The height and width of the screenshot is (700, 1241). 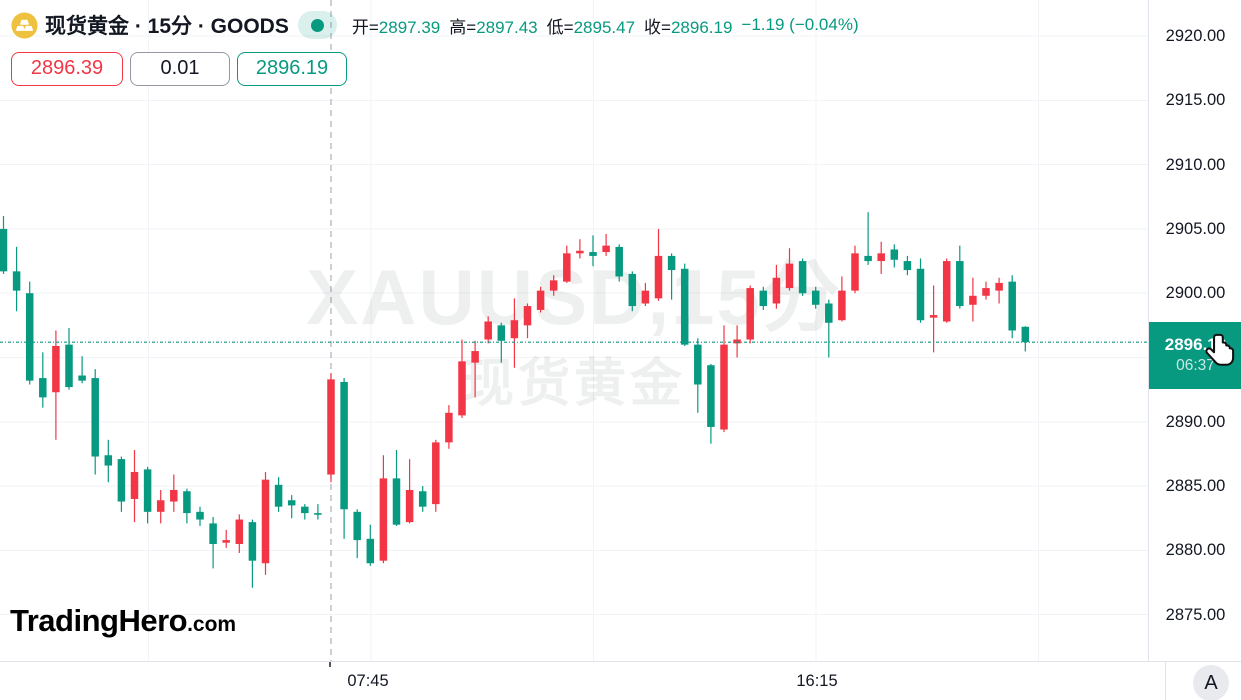 What do you see at coordinates (396, 27) in the screenshot?
I see `ohlc-open: 开=2897.39` at bounding box center [396, 27].